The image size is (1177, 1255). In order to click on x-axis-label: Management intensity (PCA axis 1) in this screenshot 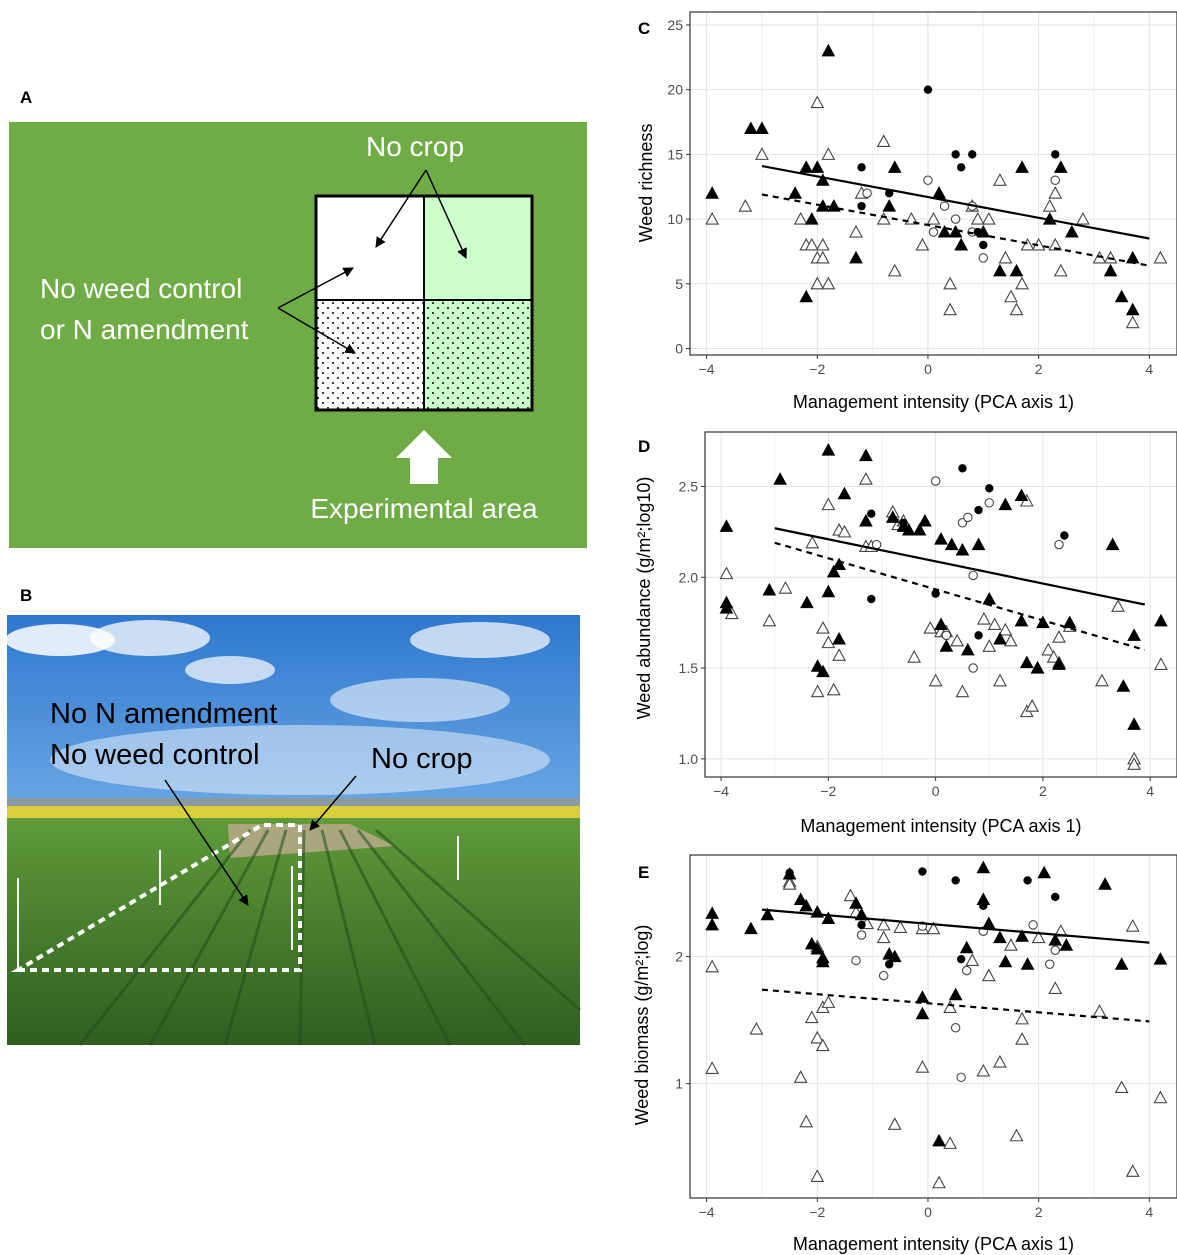, I will do `click(933, 1244)`.